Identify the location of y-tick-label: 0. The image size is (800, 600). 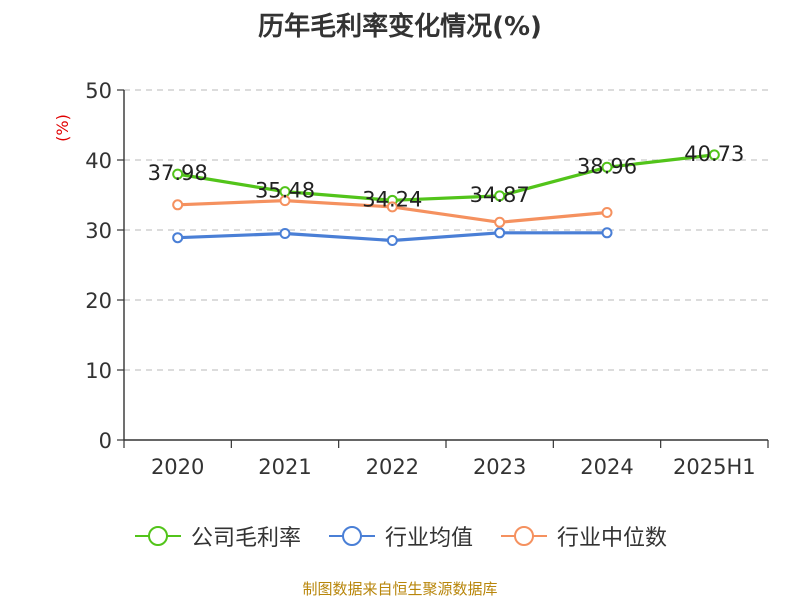
(105, 441).